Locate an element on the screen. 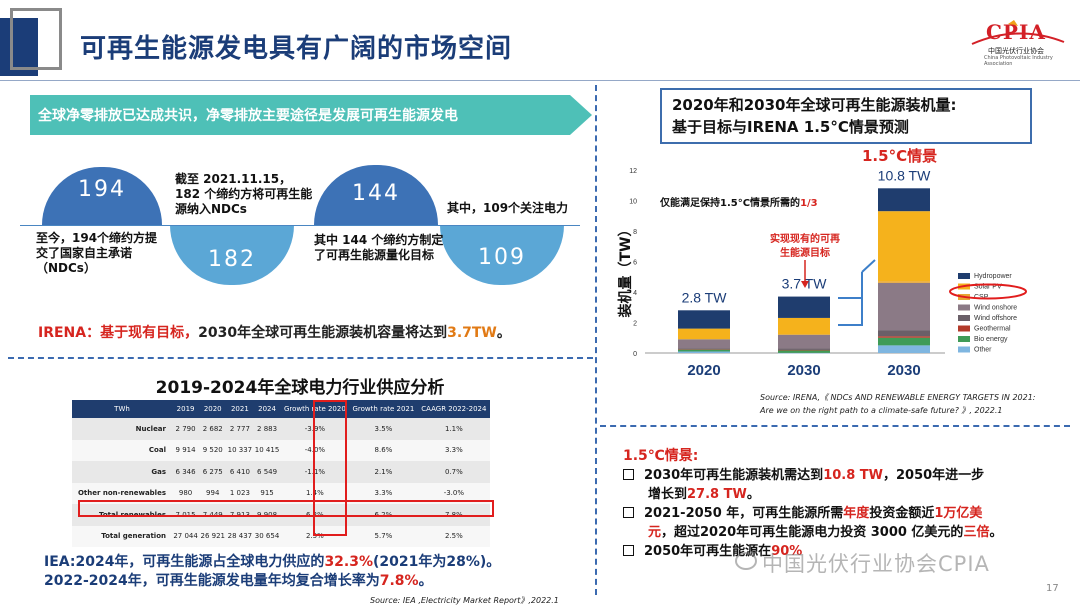 Image resolution: width=1080 pixels, height=607 pixels. legend-label: Solar PV is located at coordinates (988, 287).